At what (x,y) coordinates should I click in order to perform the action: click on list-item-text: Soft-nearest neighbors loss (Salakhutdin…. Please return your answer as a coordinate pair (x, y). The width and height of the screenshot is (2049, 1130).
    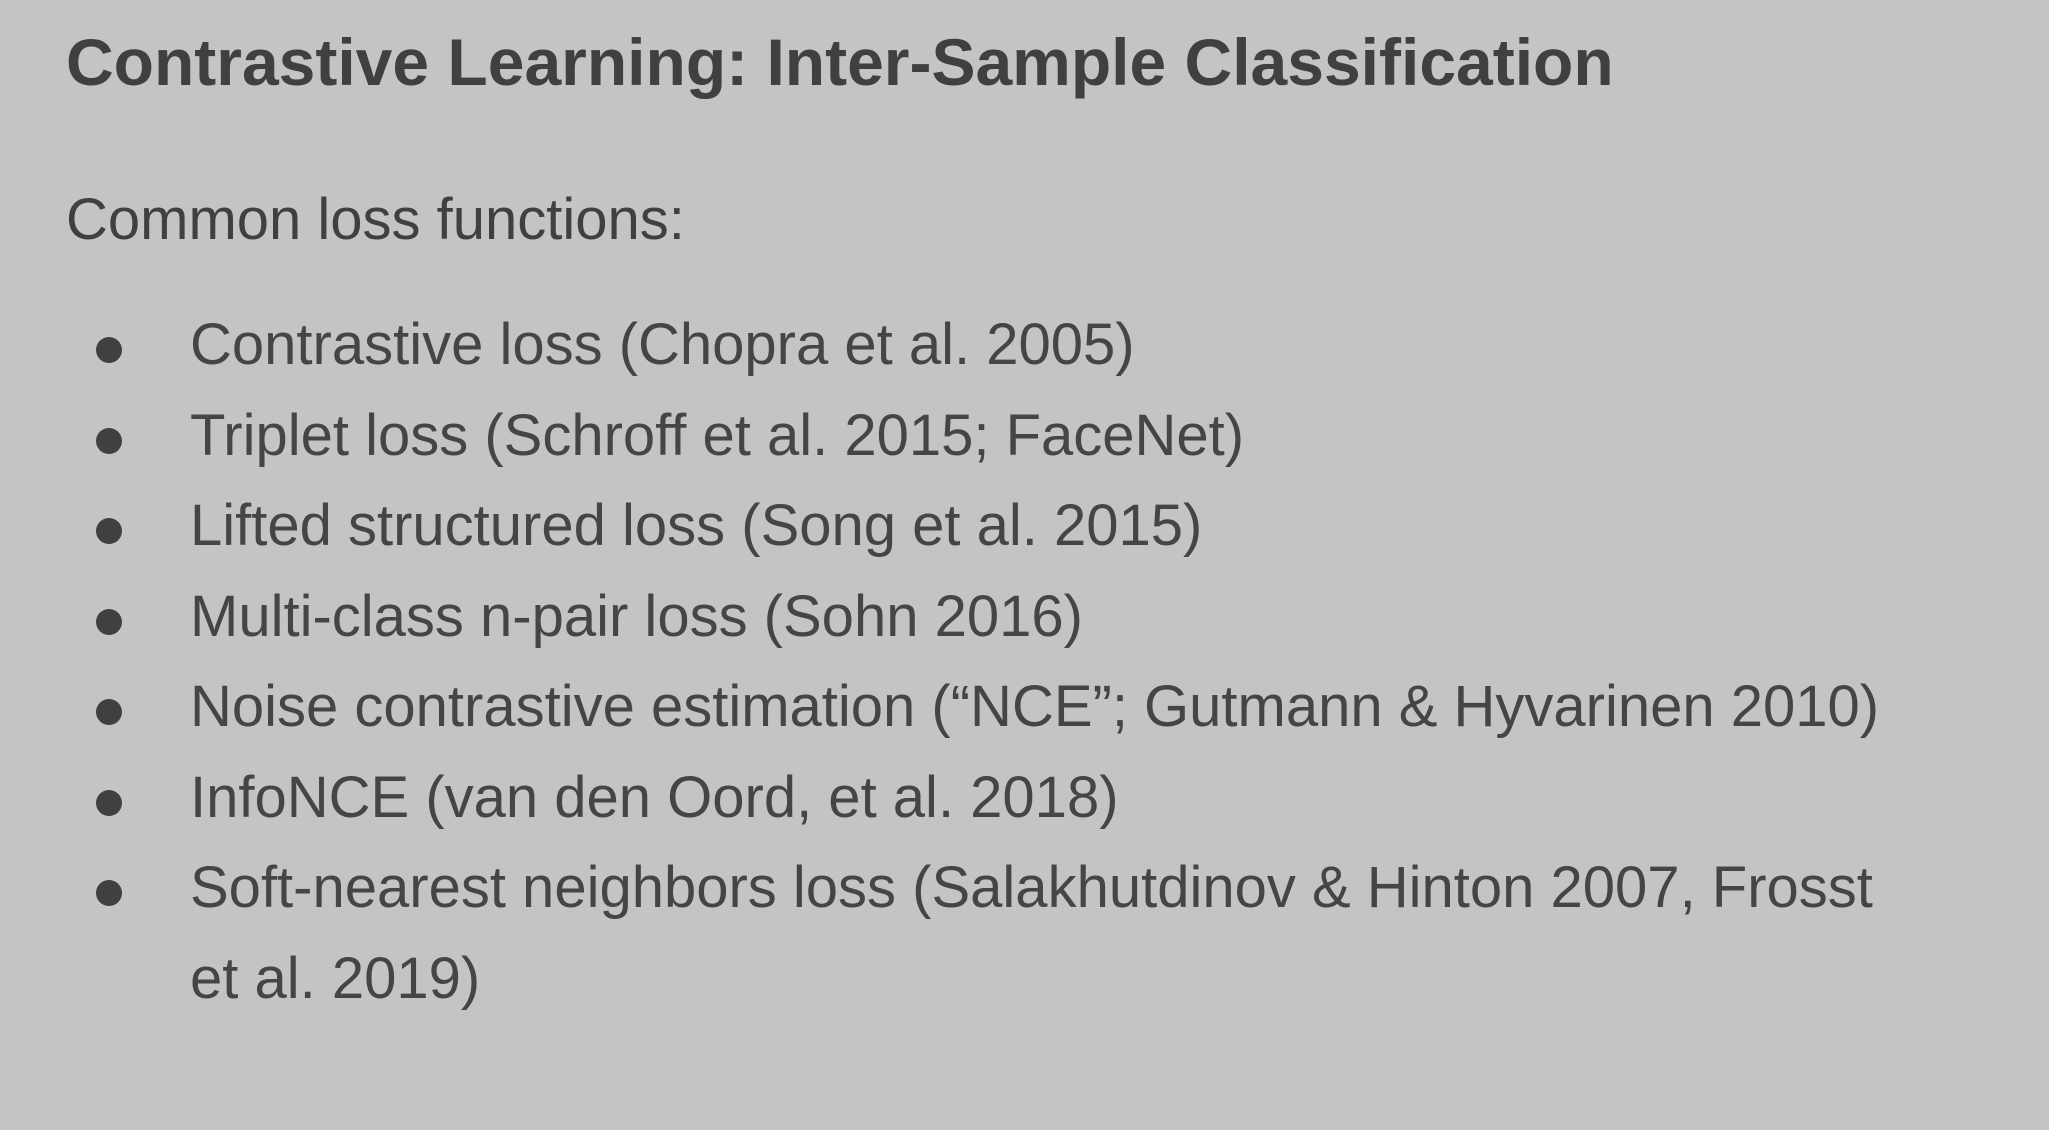
    Looking at the image, I should click on (1031, 933).